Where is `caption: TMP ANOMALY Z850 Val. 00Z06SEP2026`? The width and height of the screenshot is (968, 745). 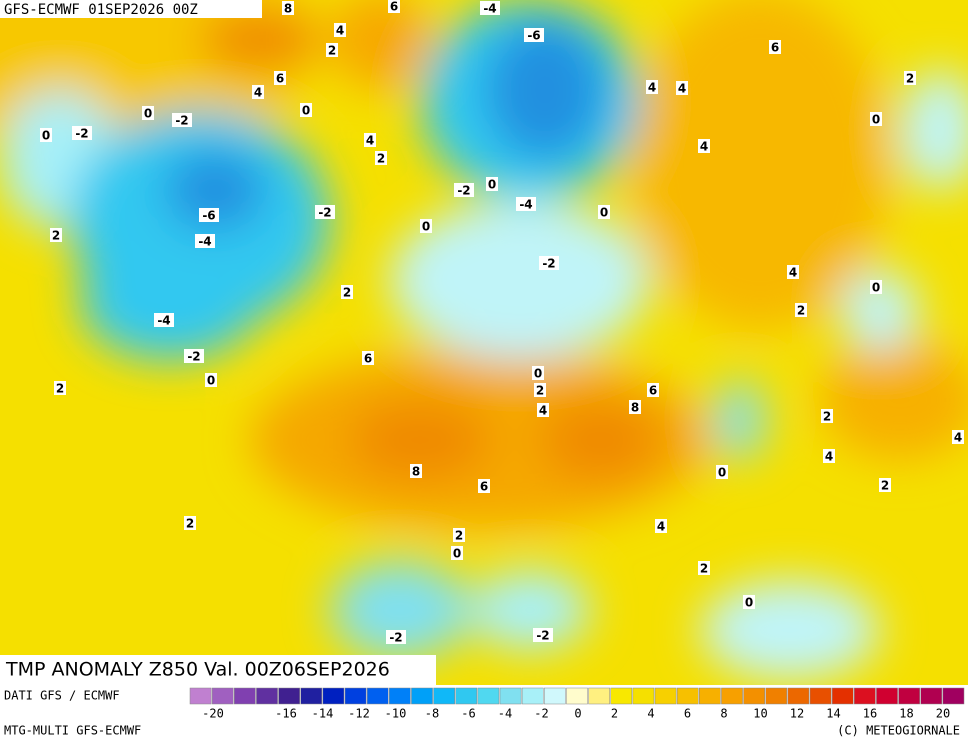 caption: TMP ANOMALY Z850 Val. 00Z06SEP2026 is located at coordinates (197, 670).